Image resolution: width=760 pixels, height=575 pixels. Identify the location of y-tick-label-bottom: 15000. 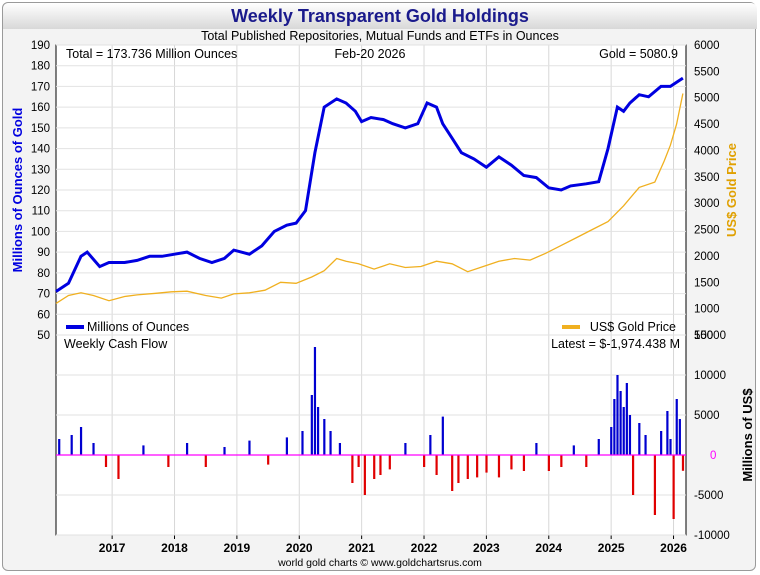
(710, 336).